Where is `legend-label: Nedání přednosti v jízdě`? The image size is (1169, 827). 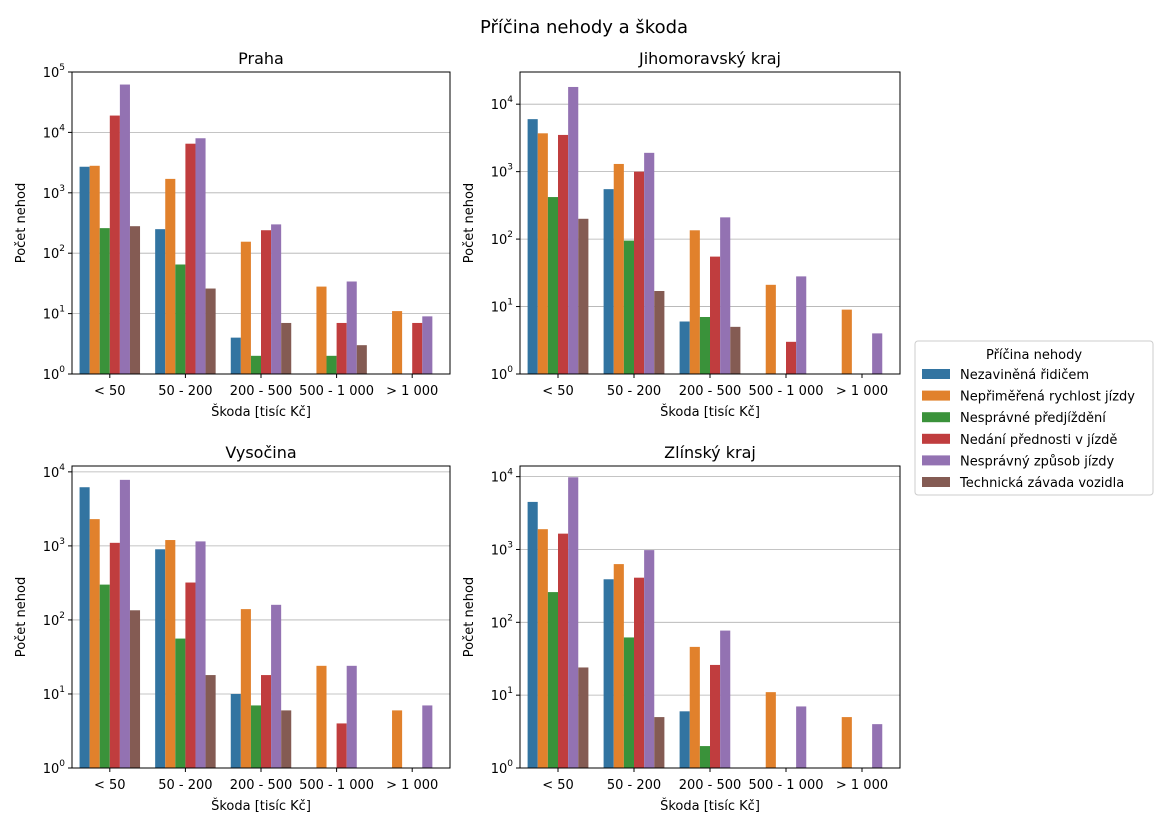
legend-label: Nedání přednosti v jízdě is located at coordinates (1038, 440).